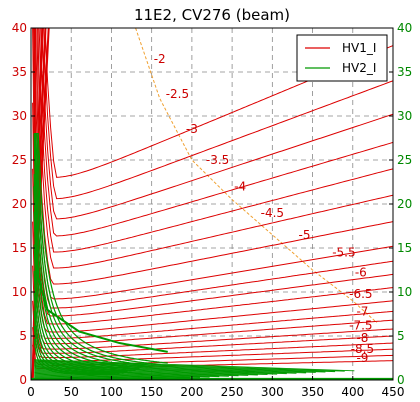 Image resolution: width=420 pixels, height=402 pixels. What do you see at coordinates (23, 380) in the screenshot?
I see `y-tick-label: 0` at bounding box center [23, 380].